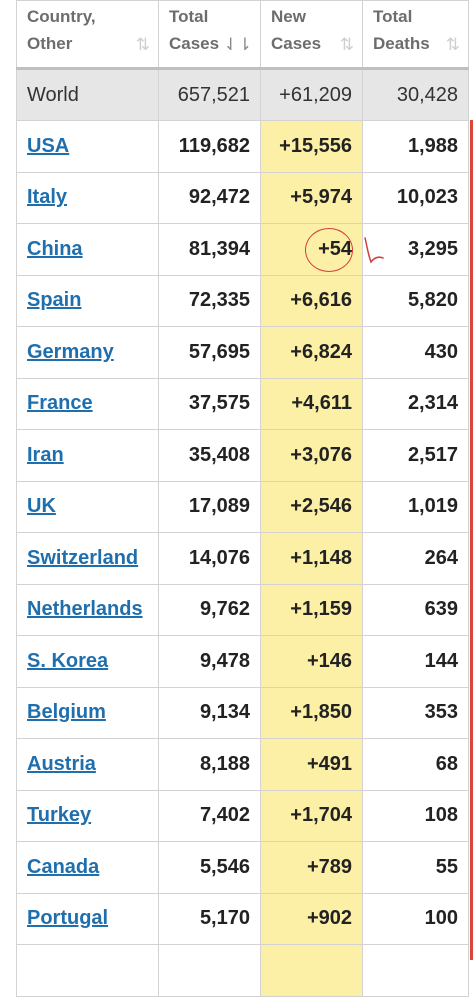  I want to click on new-cases-cell: +1,148, so click(311, 558).